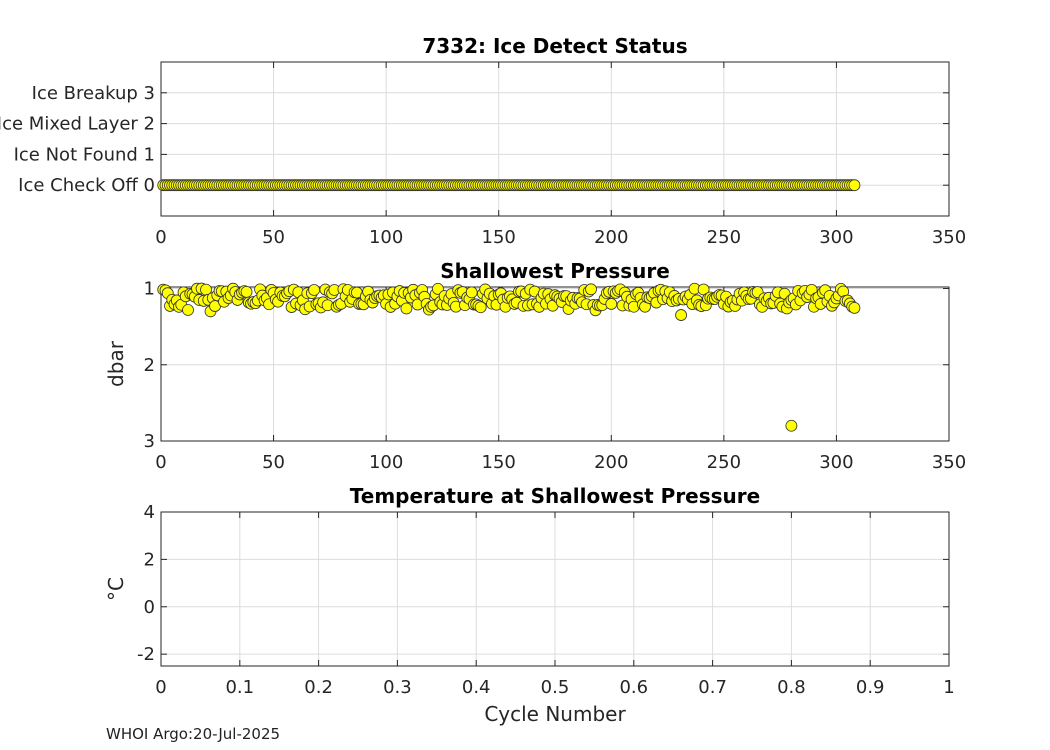 The width and height of the screenshot is (1050, 750). Describe the element at coordinates (555, 714) in the screenshot. I see `x-axis-label: Cycle Number` at that location.